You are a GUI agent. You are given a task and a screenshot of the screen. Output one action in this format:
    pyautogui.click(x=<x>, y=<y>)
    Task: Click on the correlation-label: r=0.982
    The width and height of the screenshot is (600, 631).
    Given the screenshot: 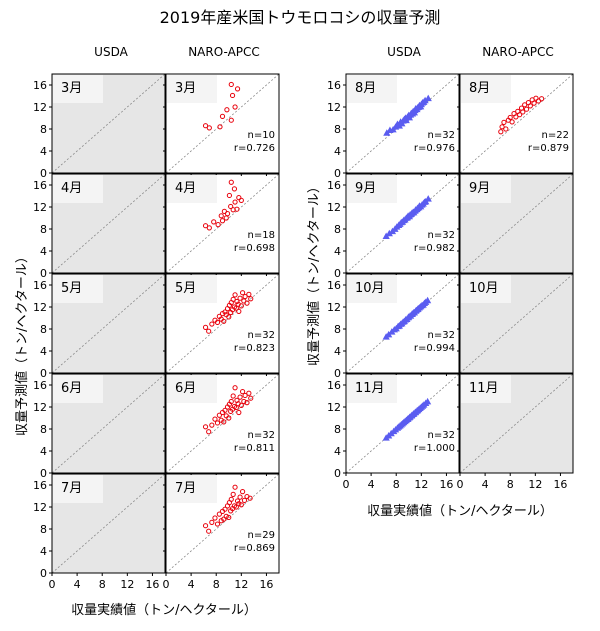 What is the action you would take?
    pyautogui.click(x=434, y=248)
    